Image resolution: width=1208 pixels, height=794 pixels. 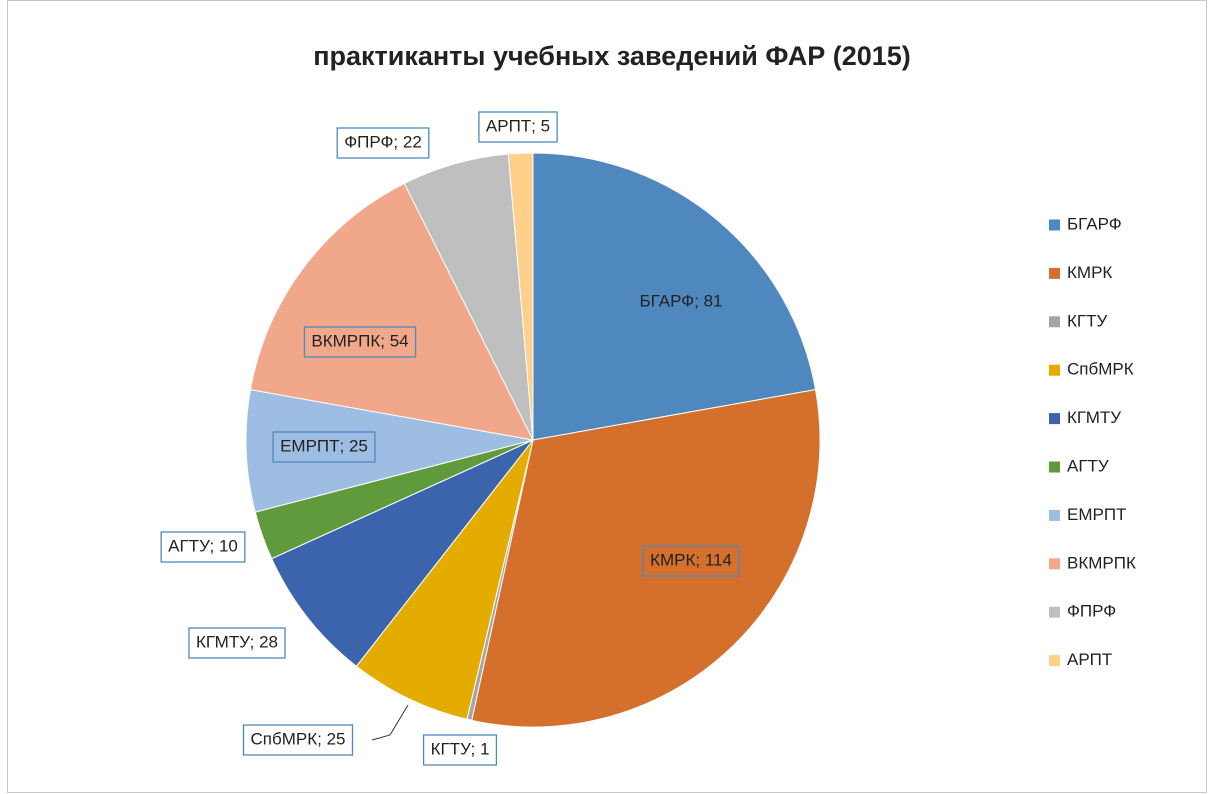 I want to click on data-label: АРПТ; 5, so click(x=518, y=125).